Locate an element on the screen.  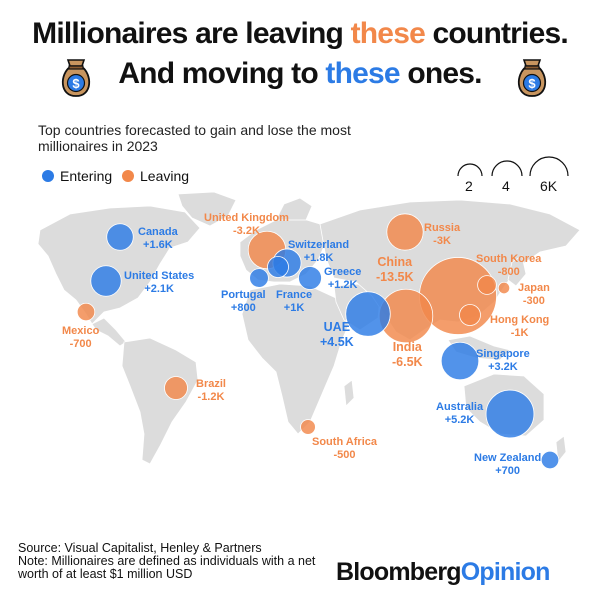
bubble-south-africa is located at coordinates (308, 427).